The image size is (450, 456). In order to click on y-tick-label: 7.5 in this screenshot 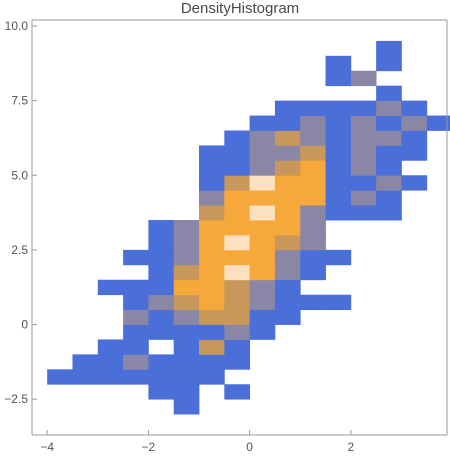, I will do `click(19, 101)`.